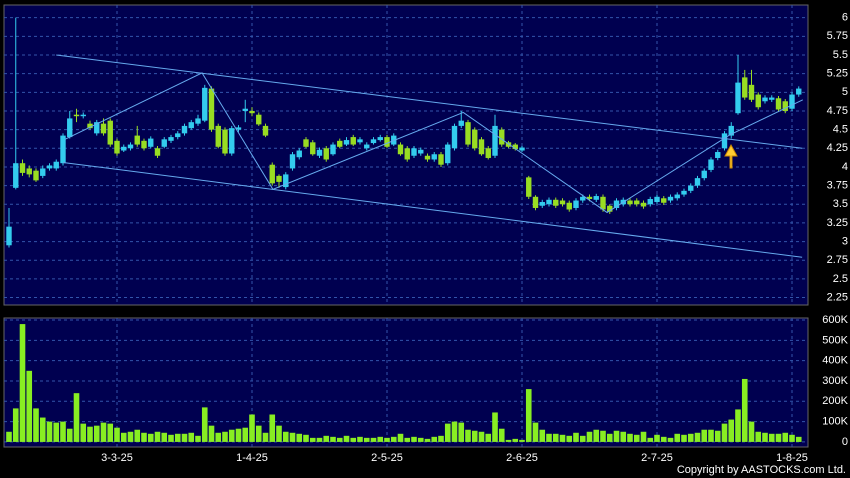 The height and width of the screenshot is (478, 850). I want to click on y-tick-label: 2.75, so click(837, 260).